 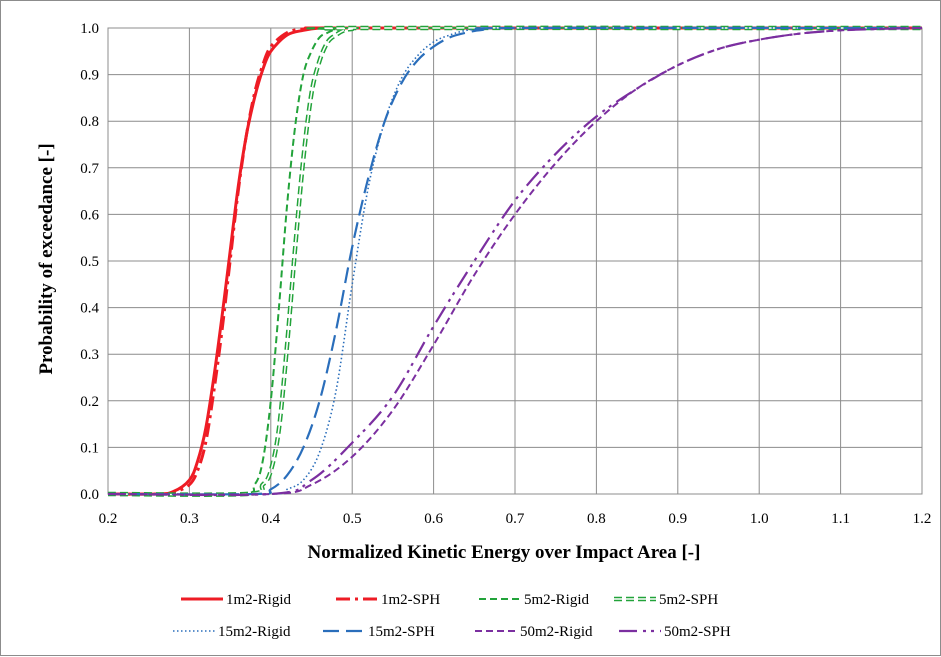 I want to click on y-tick-label-10: 1.0, so click(x=89, y=29).